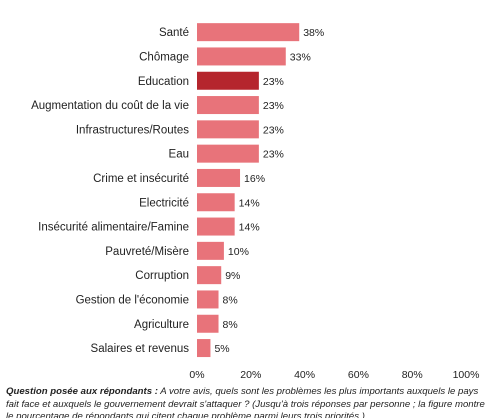 This screenshot has width=497, height=418. Describe the element at coordinates (466, 374) in the screenshot. I see `x-tick-label: 100%` at that location.